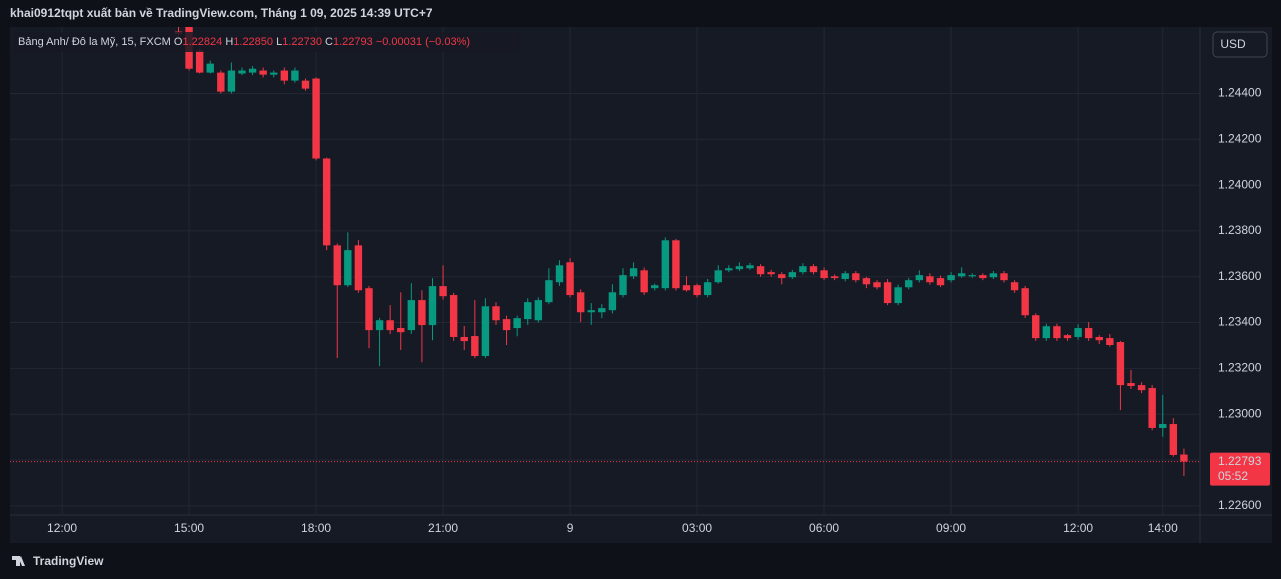 Image resolution: width=1281 pixels, height=579 pixels. I want to click on legend-c-label: C, so click(329, 42).